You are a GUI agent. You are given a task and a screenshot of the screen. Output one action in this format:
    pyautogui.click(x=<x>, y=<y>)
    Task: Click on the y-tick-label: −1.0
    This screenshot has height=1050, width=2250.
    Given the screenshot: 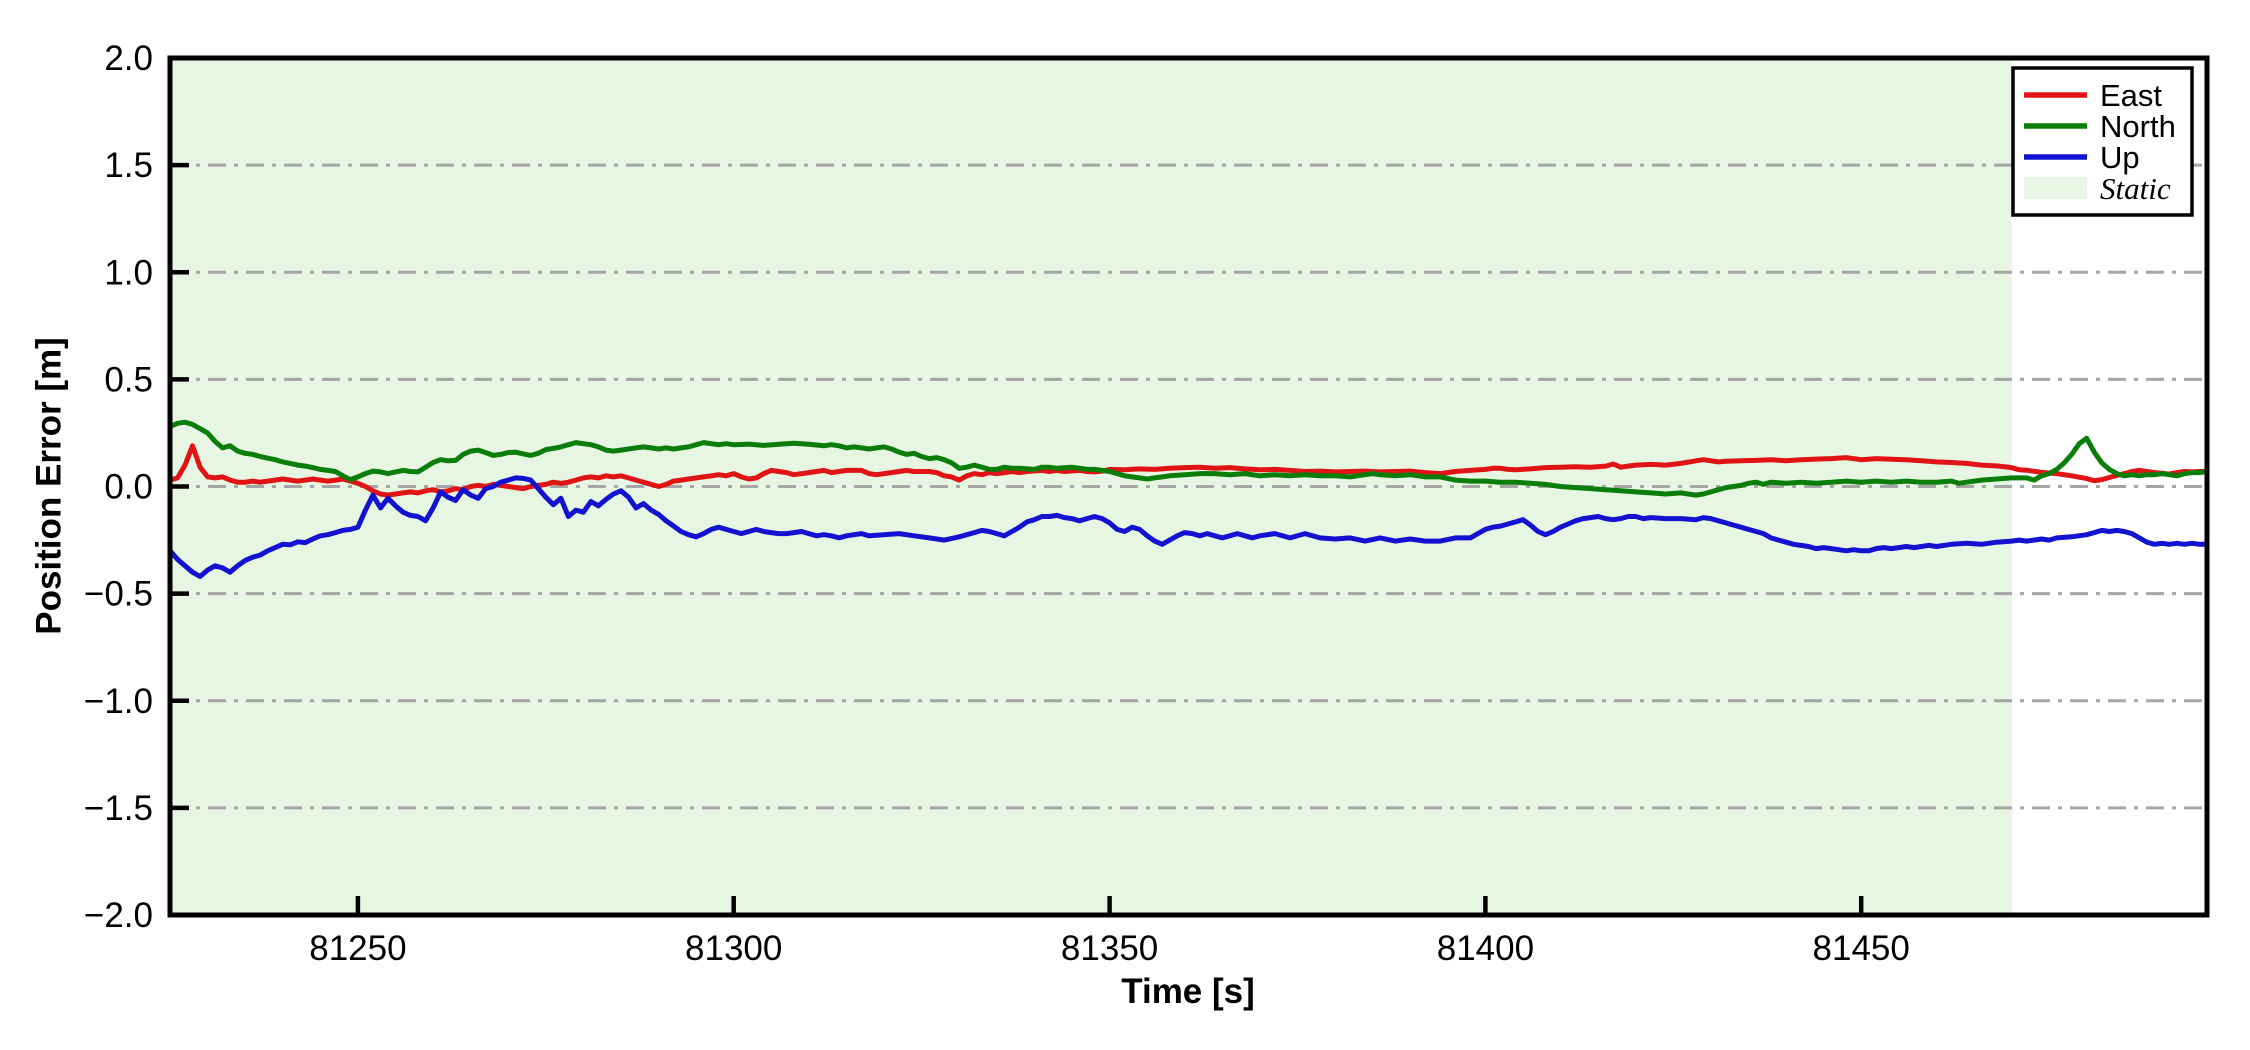 What is the action you would take?
    pyautogui.click(x=118, y=701)
    